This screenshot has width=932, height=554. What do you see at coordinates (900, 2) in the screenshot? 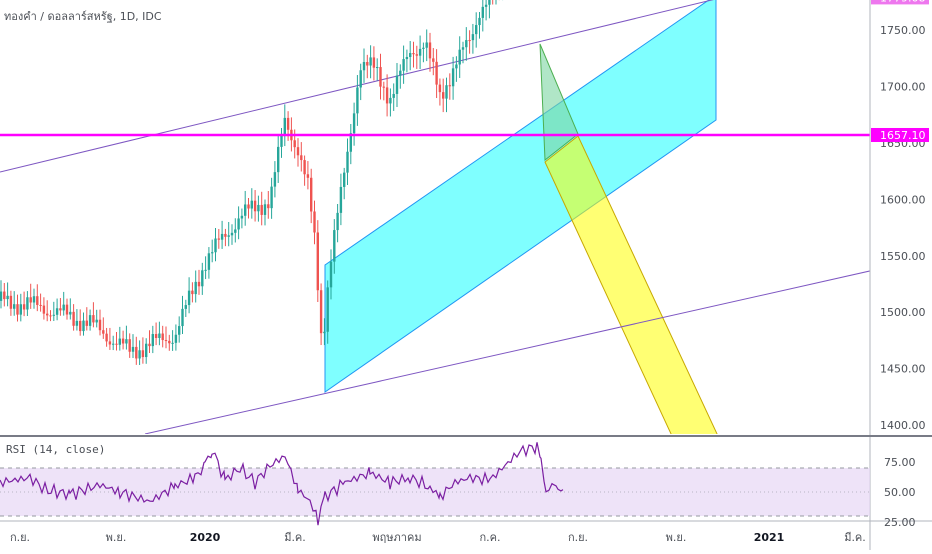
I see `price-level-tag` at bounding box center [900, 2].